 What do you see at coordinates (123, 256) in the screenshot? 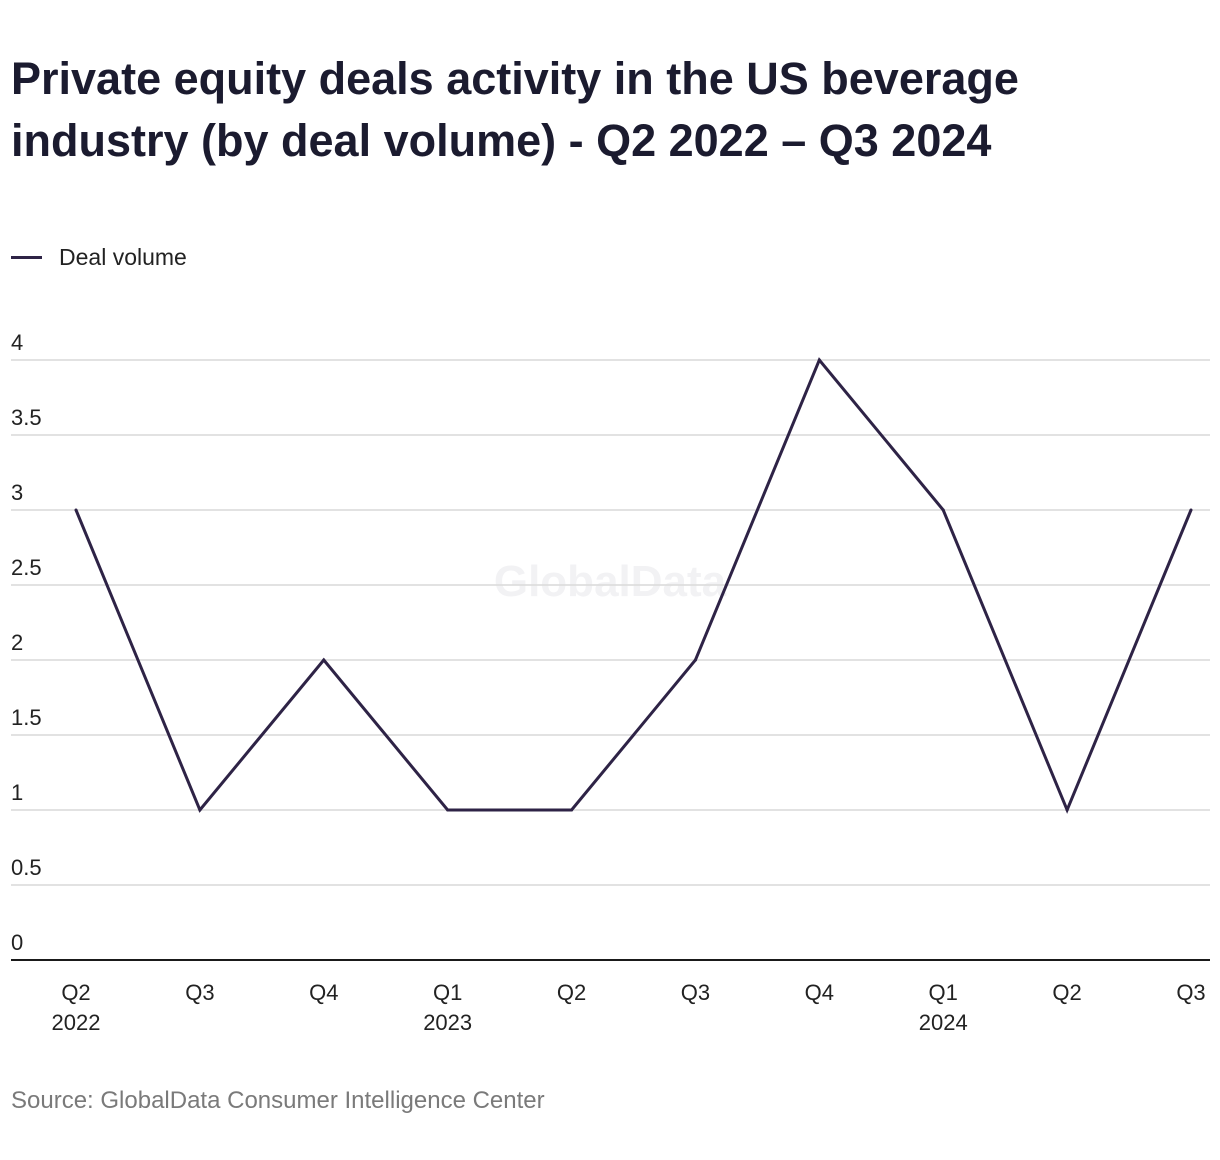
I see `legend-label: Deal volume` at bounding box center [123, 256].